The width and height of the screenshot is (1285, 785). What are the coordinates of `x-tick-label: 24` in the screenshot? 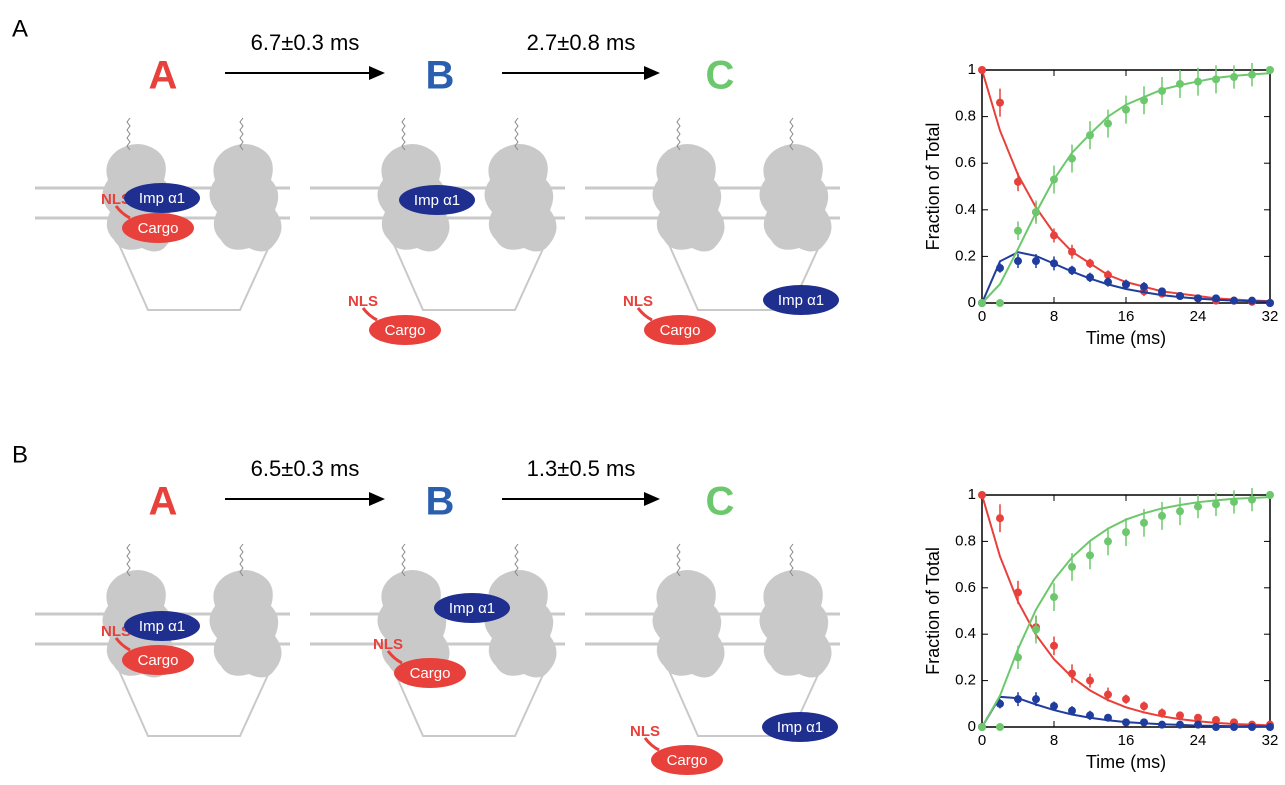 It's located at (1198, 316).